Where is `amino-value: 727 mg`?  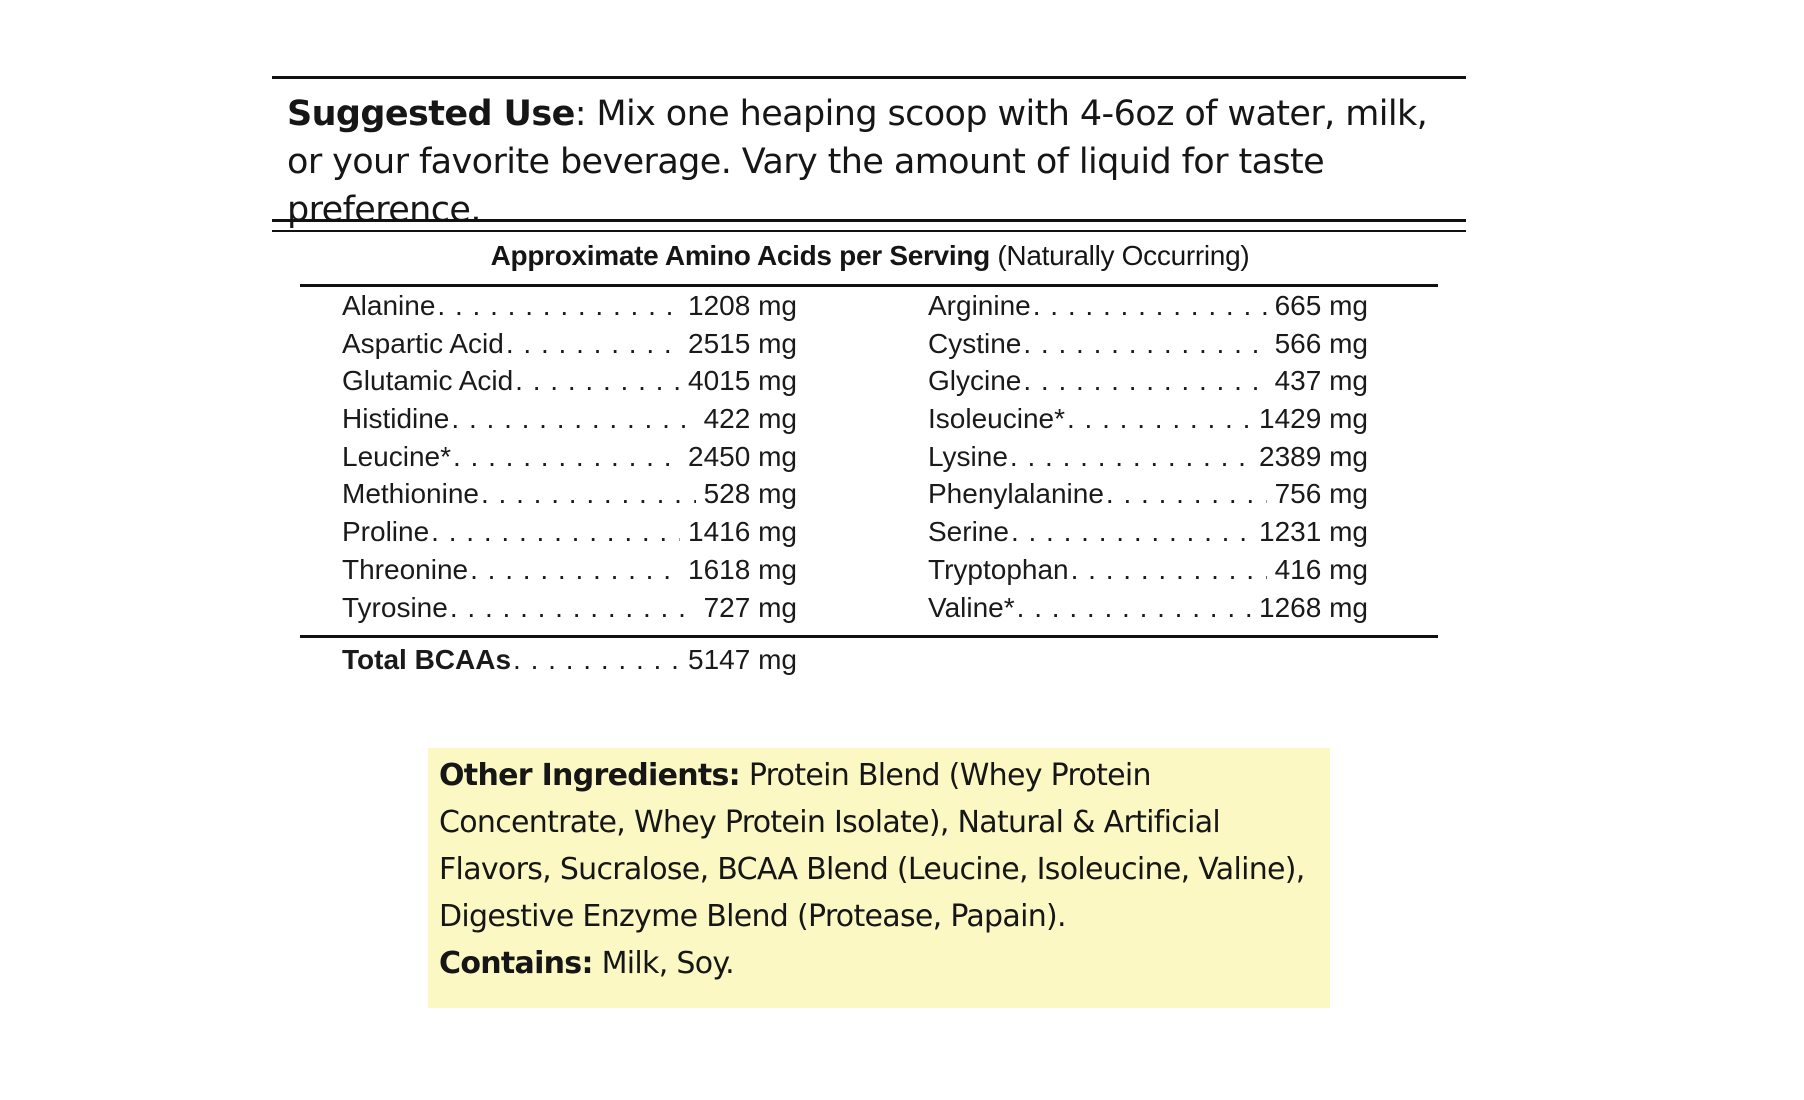
amino-value: 727 mg is located at coordinates (750, 607).